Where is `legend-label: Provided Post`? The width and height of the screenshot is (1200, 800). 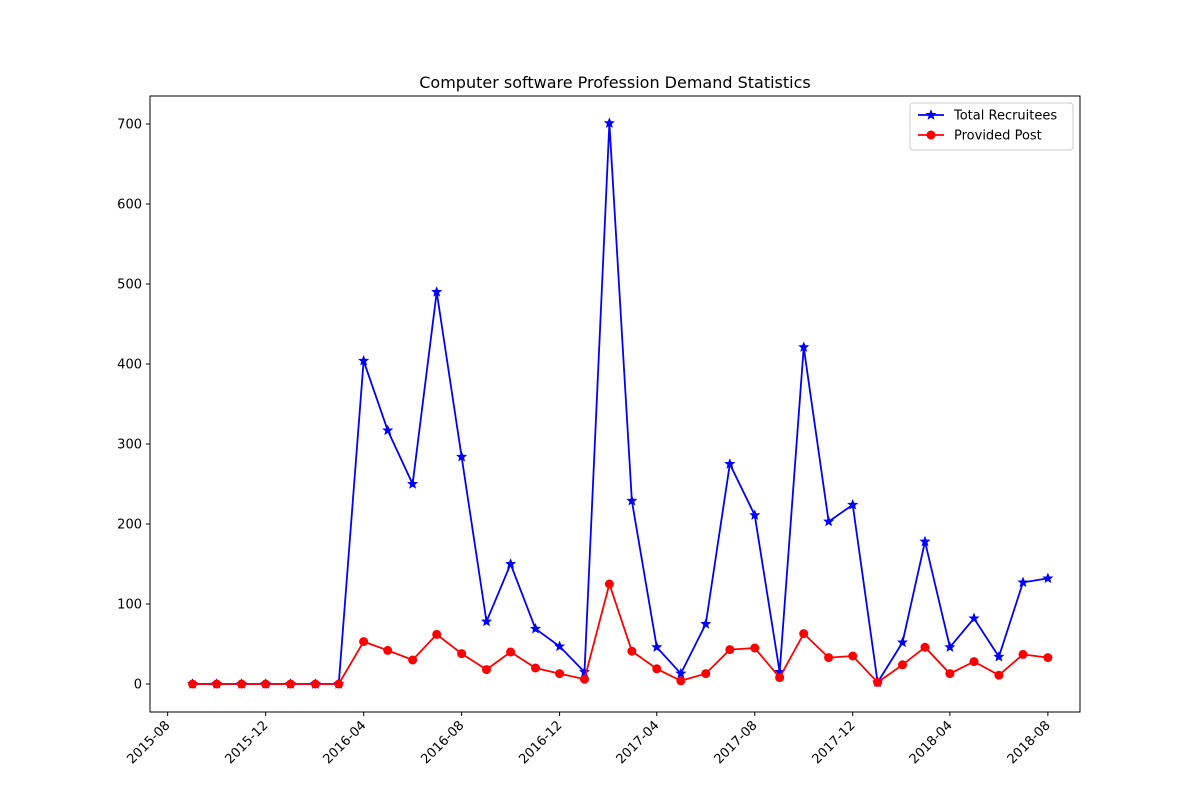 legend-label: Provided Post is located at coordinates (998, 136).